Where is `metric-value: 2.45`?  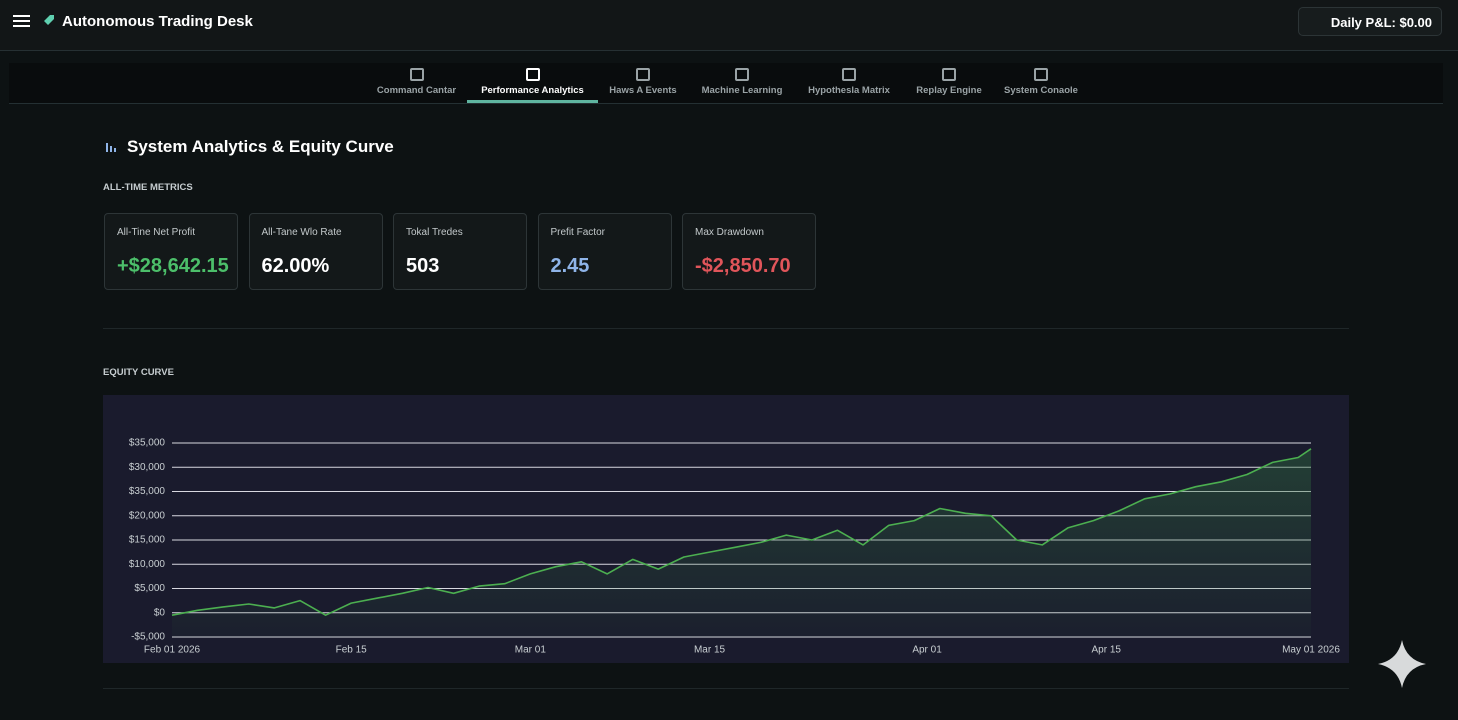
metric-value: 2.45 is located at coordinates (570, 266).